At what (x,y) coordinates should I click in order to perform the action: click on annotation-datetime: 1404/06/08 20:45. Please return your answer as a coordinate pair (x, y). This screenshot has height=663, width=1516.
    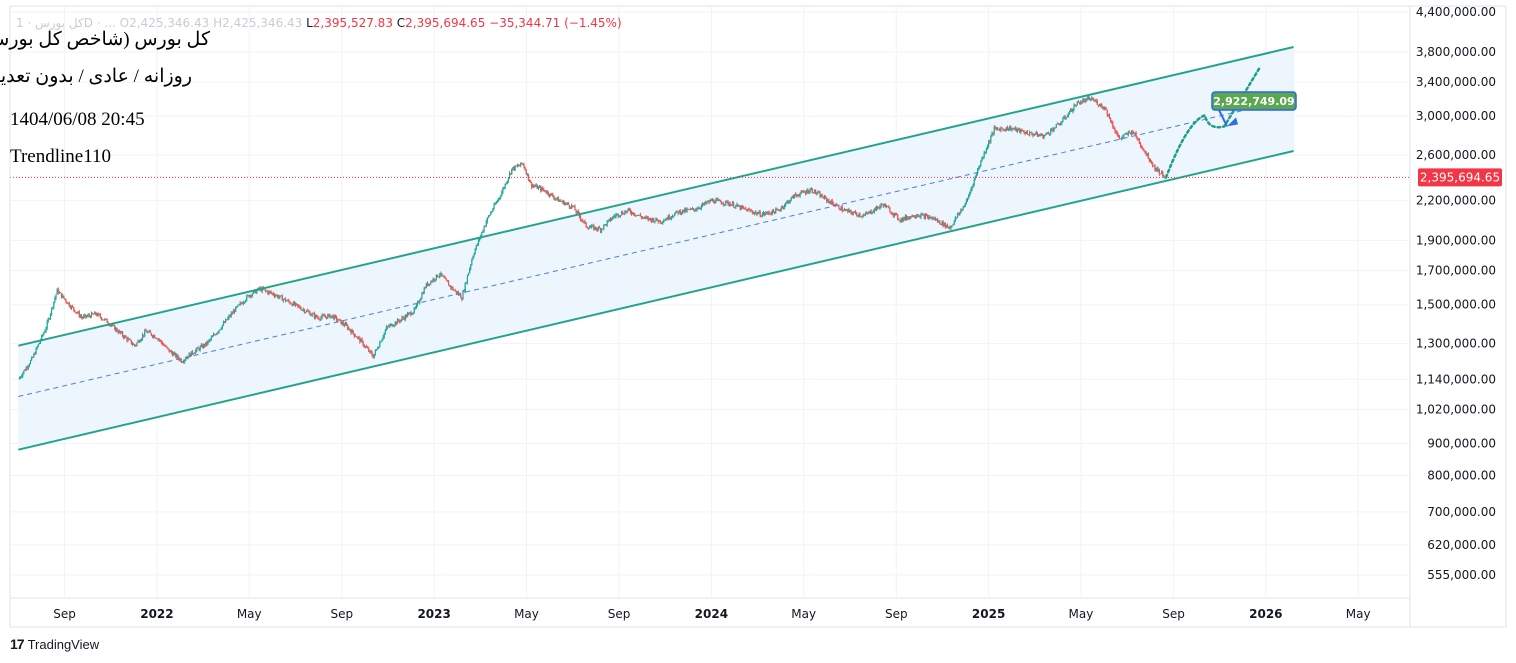
    Looking at the image, I should click on (77, 119).